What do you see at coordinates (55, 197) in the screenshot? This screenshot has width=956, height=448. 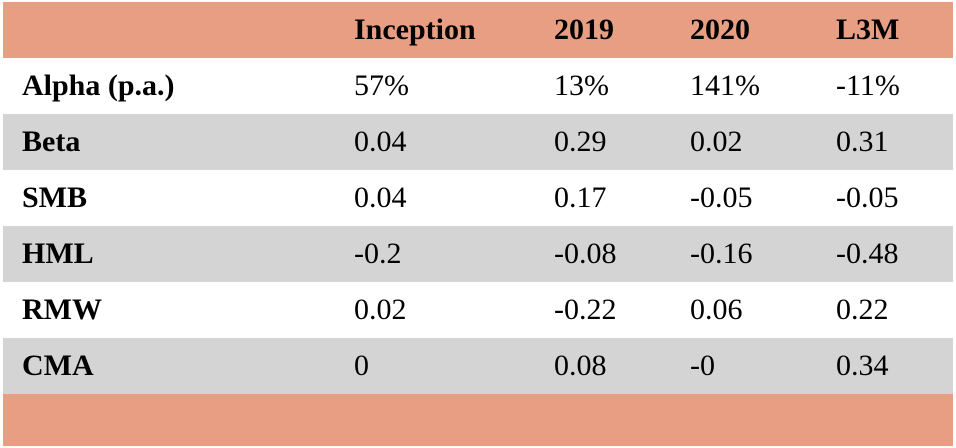 I see `row-label: SMB` at bounding box center [55, 197].